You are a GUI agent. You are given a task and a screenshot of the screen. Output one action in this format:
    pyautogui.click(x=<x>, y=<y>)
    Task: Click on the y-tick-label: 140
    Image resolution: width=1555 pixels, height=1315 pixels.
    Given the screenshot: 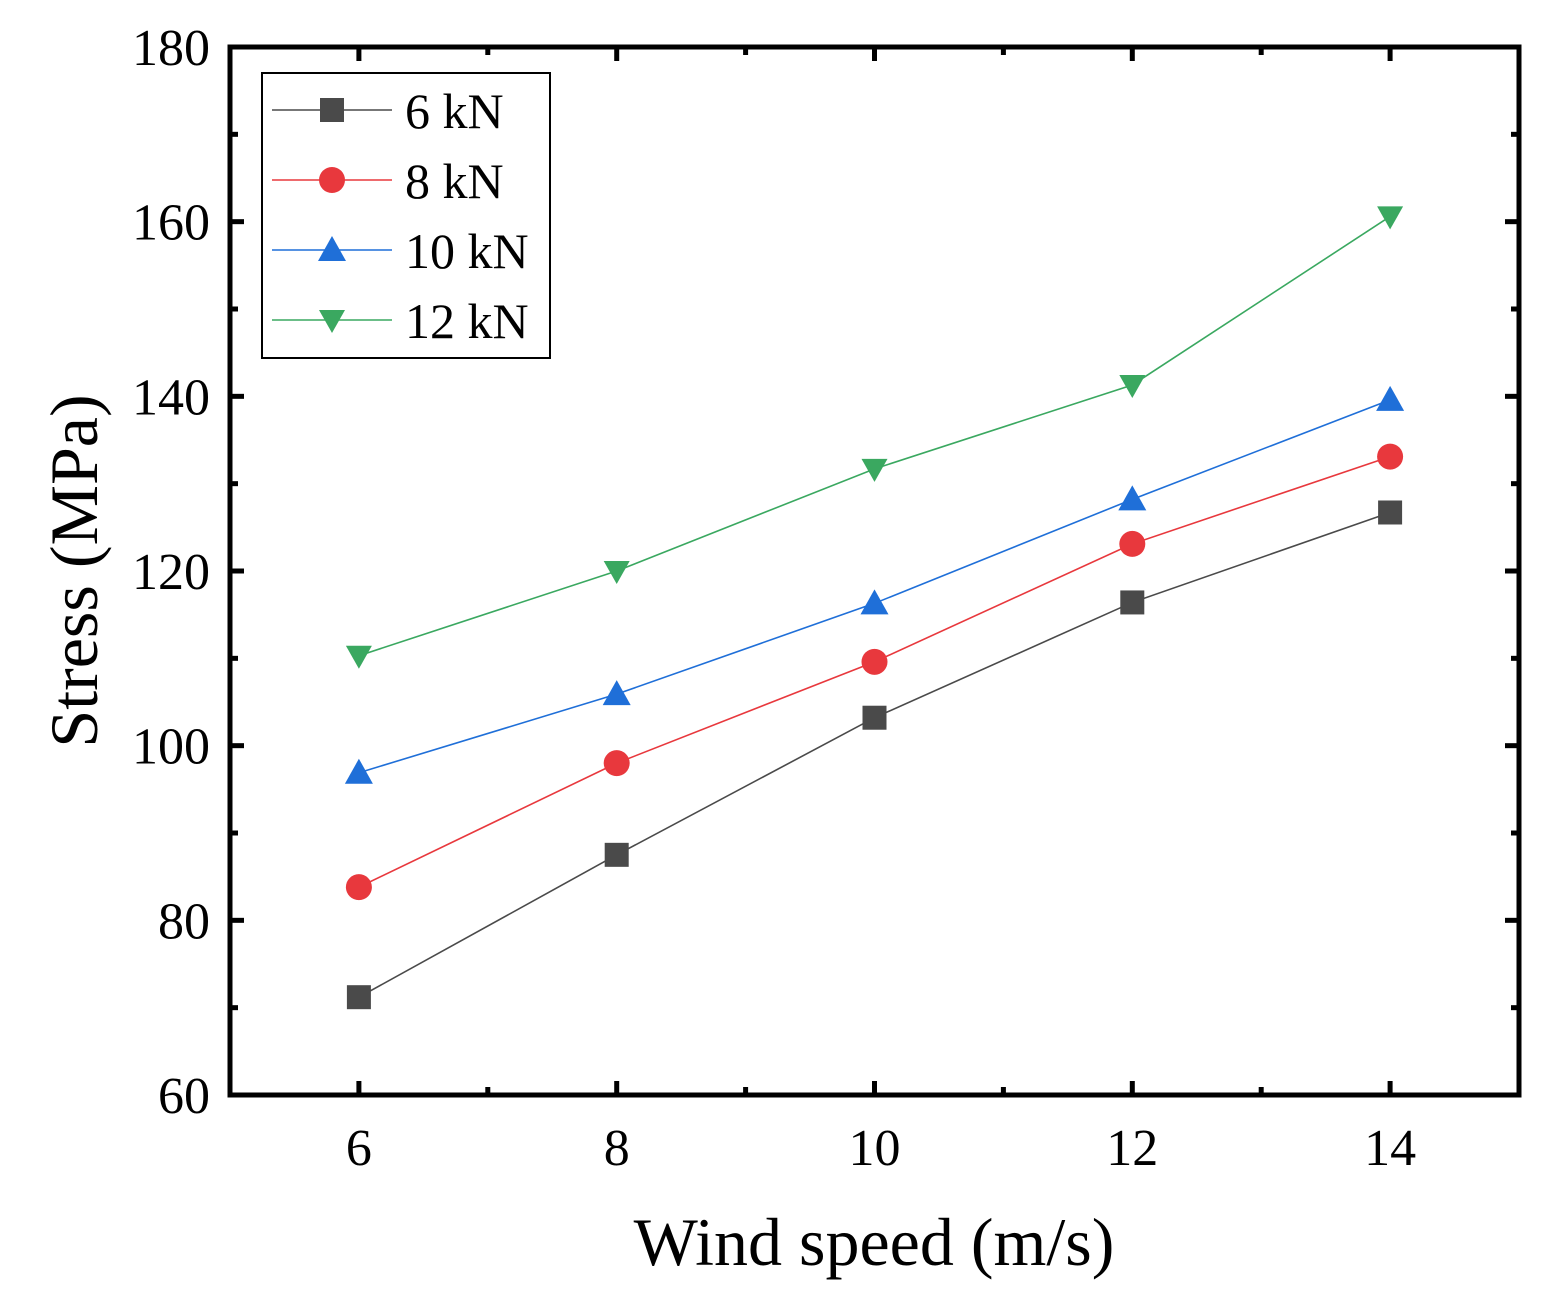 What is the action you would take?
    pyautogui.click(x=171, y=397)
    